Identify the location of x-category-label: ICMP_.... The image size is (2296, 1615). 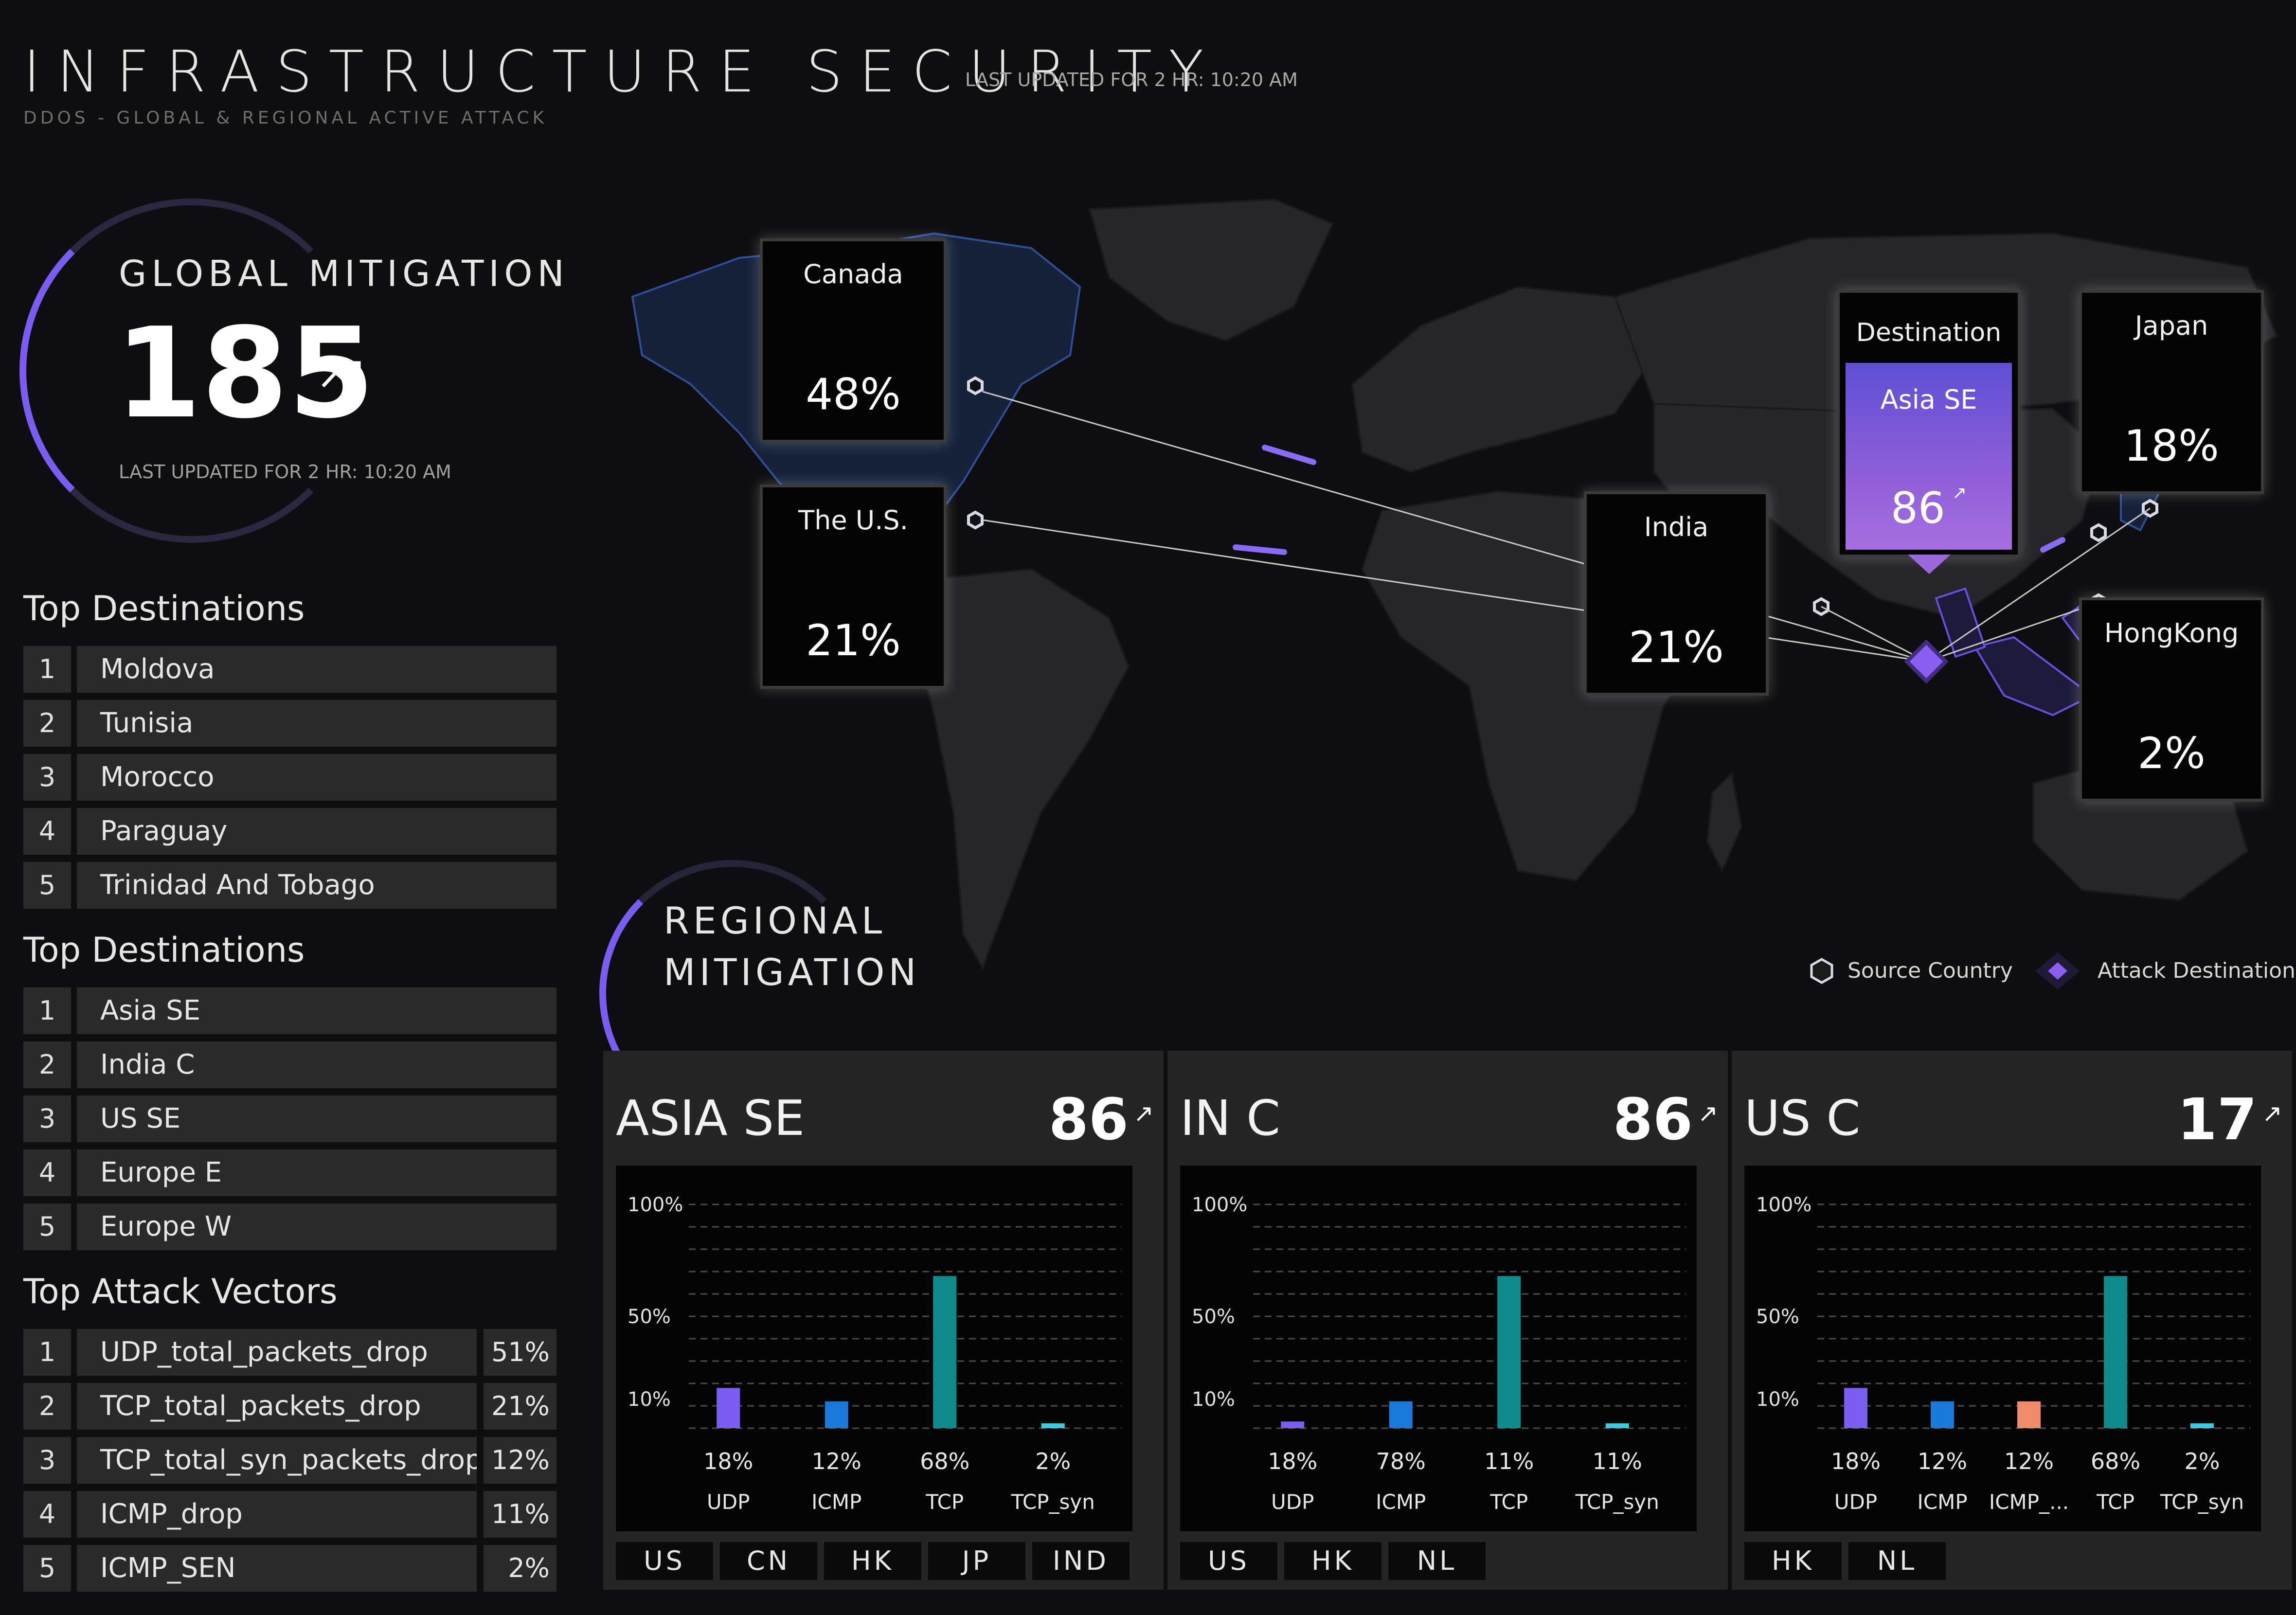
(2029, 1502).